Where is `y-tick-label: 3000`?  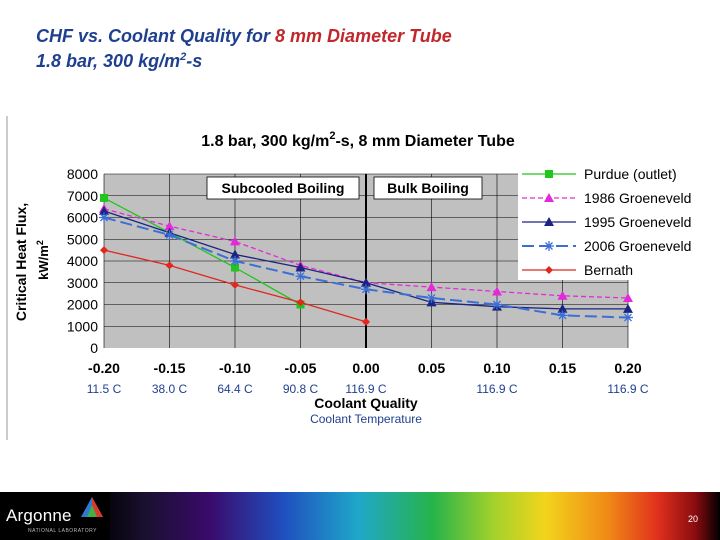
y-tick-label: 3000 is located at coordinates (82, 283).